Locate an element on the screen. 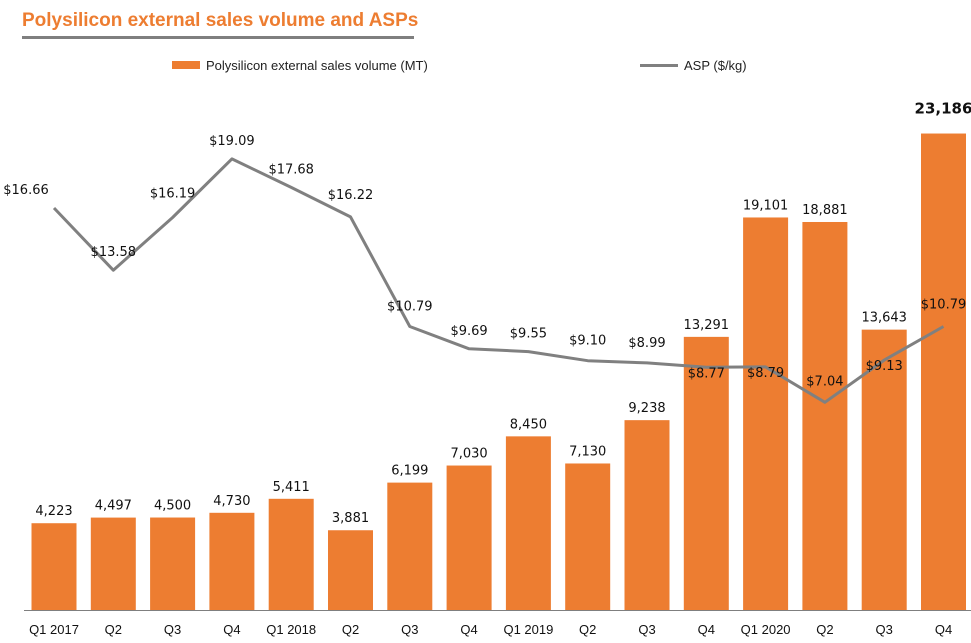  asp-label-8: $9.55 is located at coordinates (528, 334).